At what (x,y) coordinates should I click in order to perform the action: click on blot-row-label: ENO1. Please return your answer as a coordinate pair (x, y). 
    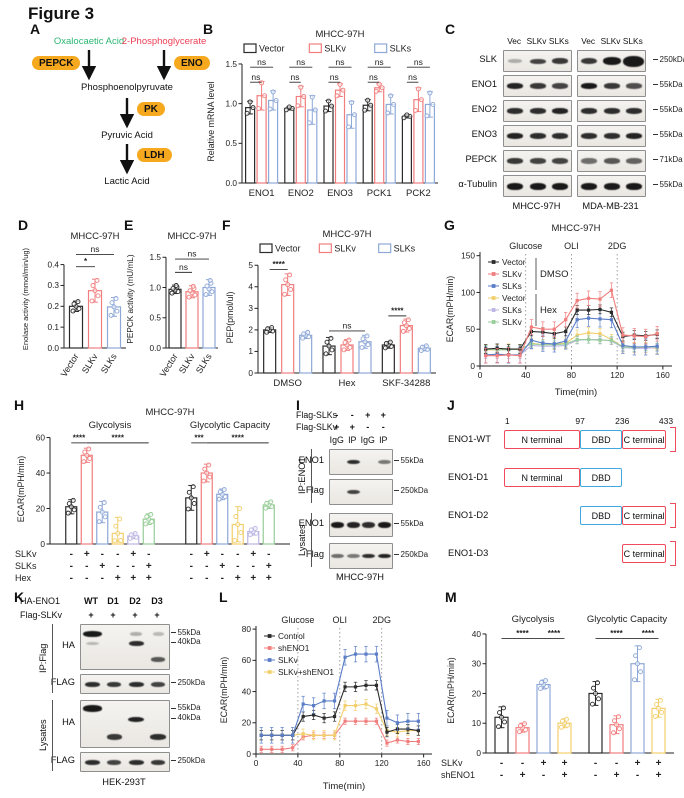
    Looking at the image, I should click on (484, 84).